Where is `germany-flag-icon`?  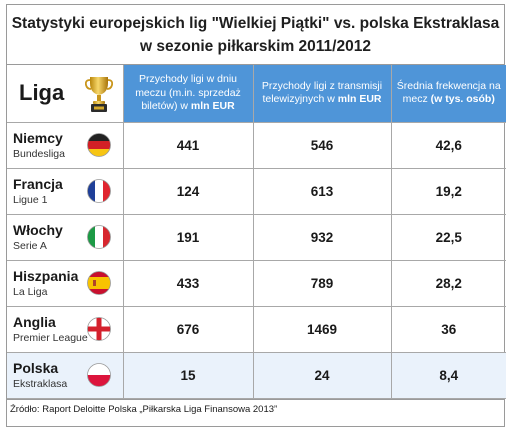
germany-flag-icon is located at coordinates (98, 145).